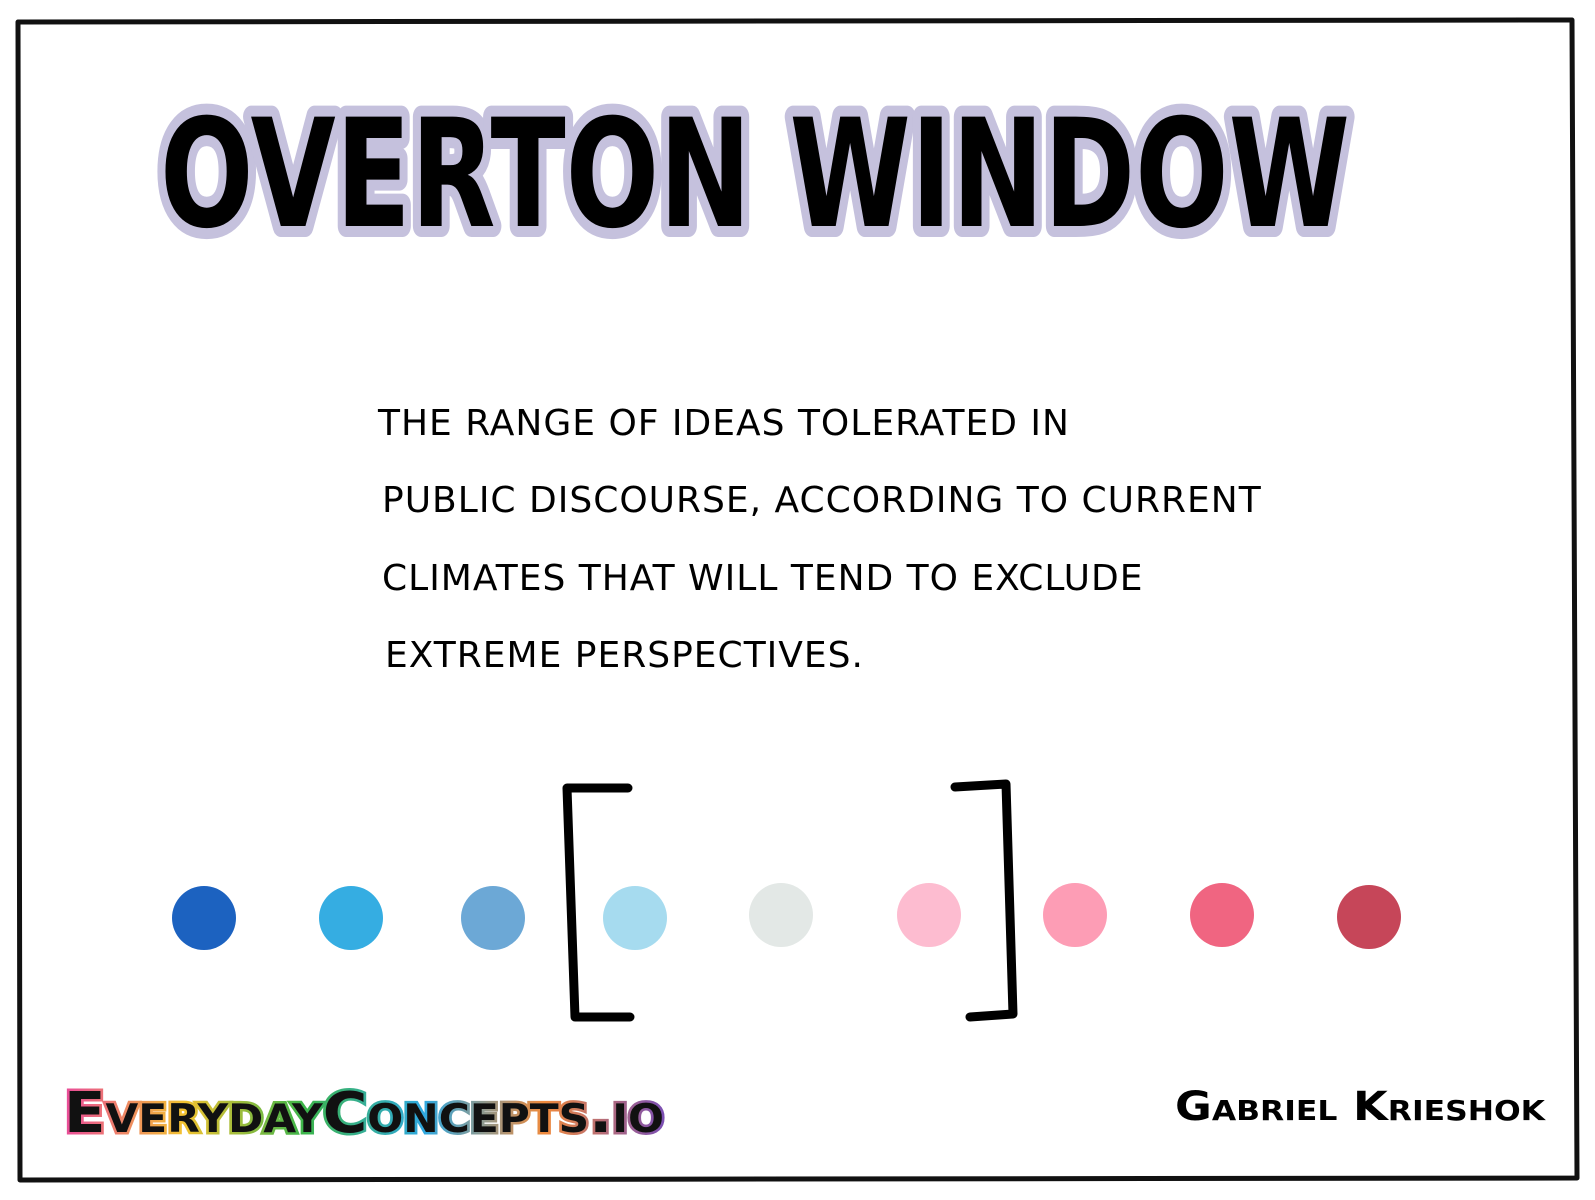 The image size is (1595, 1200). I want to click on description-line: PUBLIC DISCOURSE, ACCORDING TO CURRENT, so click(822, 500).